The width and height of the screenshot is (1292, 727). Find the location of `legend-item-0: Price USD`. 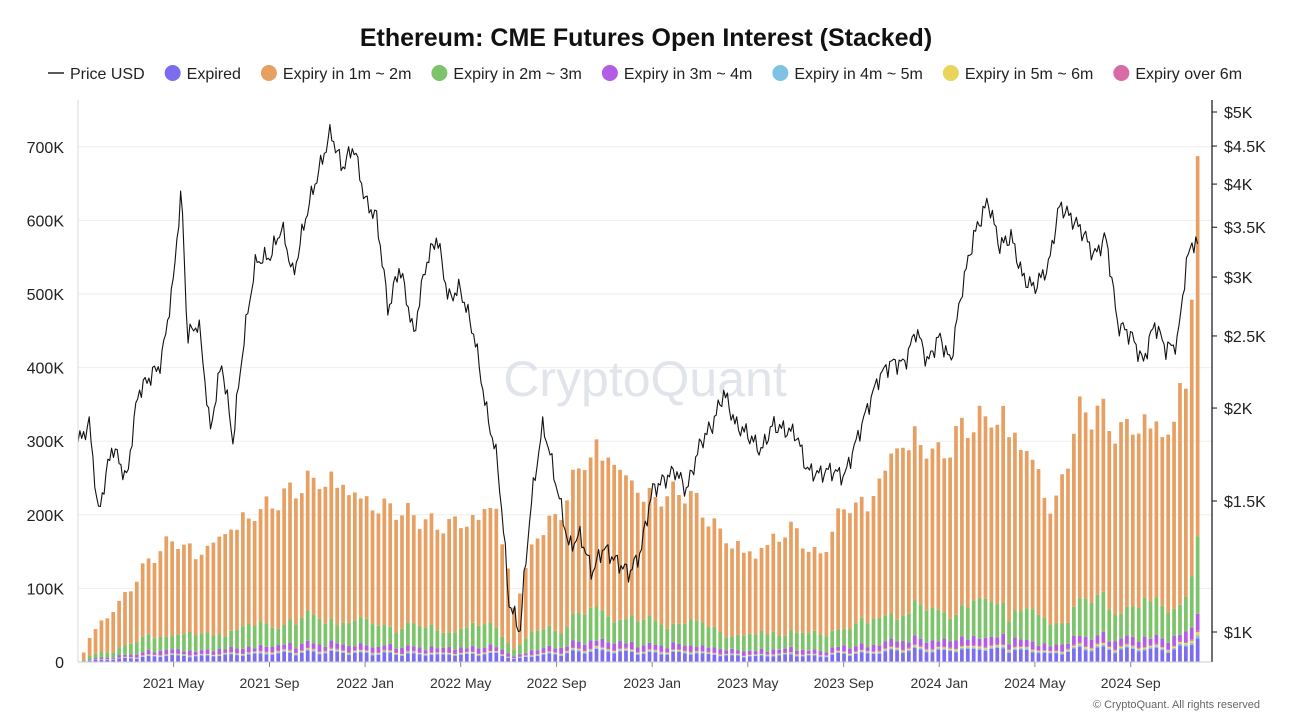

legend-item-0: Price USD is located at coordinates (96, 74).